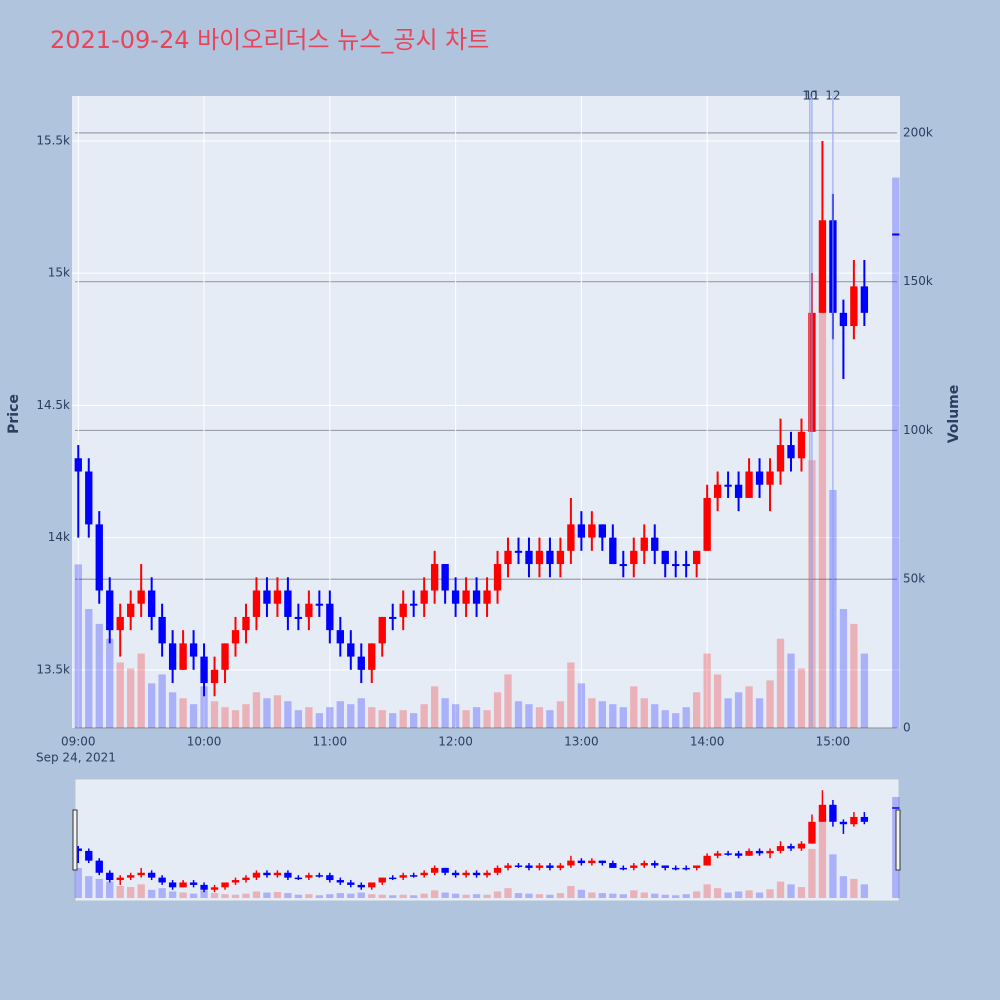  Describe the element at coordinates (269, 40) in the screenshot. I see `chart-title: 2021-09-24 바이오리더스 뉴스_공시 차트` at that location.